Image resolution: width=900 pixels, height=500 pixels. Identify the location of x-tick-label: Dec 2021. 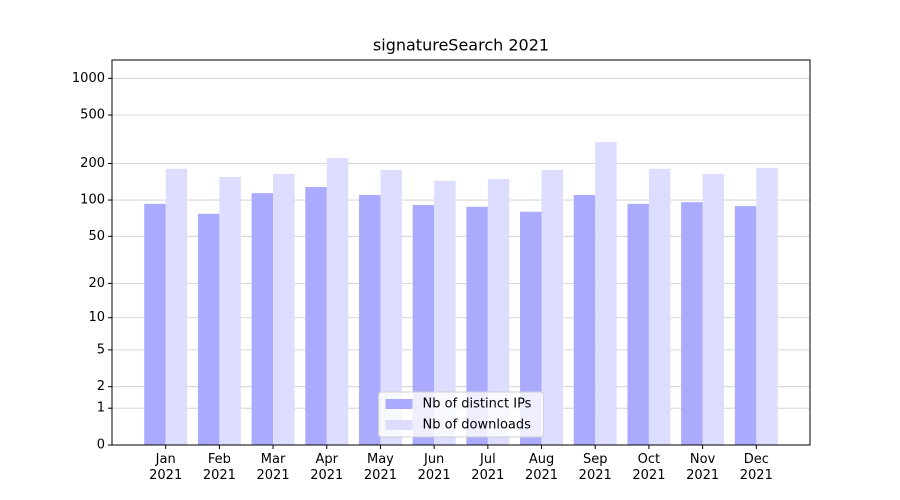
(756, 467).